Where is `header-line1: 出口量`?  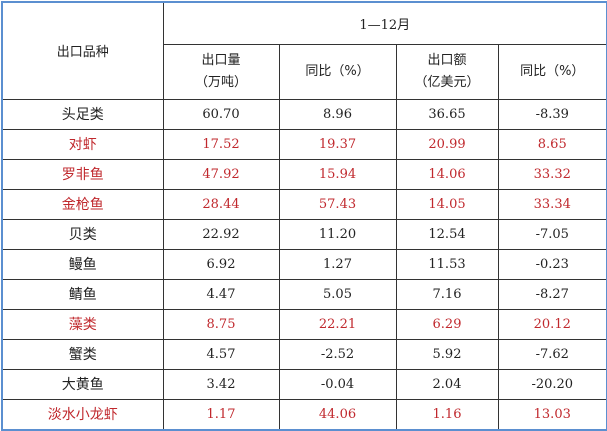
header-line1: 出口量 is located at coordinates (221, 60).